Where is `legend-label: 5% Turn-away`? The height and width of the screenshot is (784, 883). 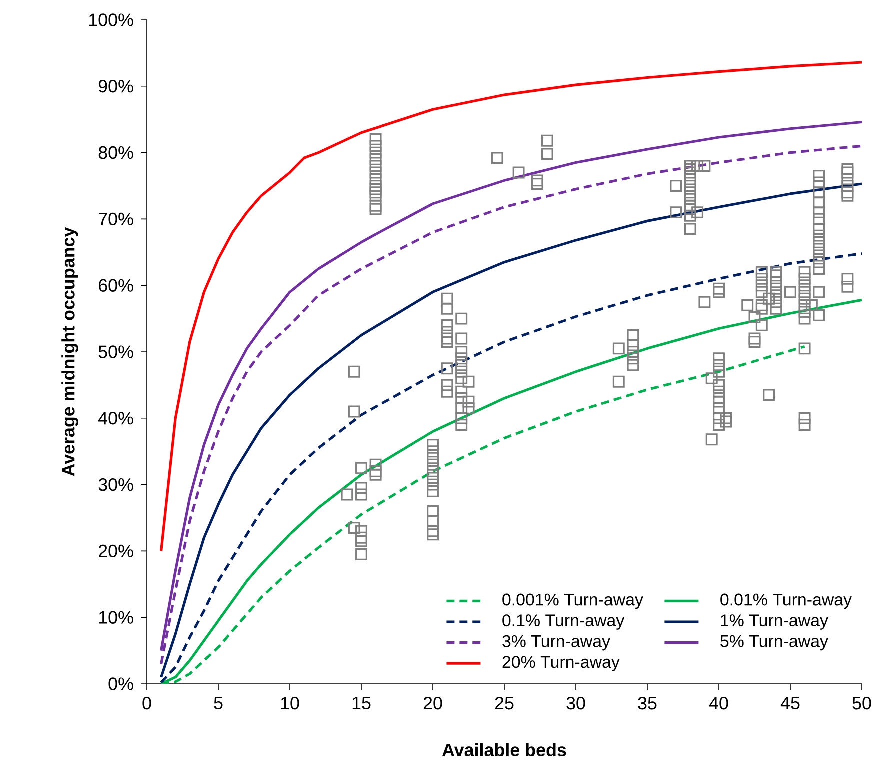 legend-label: 5% Turn-away is located at coordinates (774, 643).